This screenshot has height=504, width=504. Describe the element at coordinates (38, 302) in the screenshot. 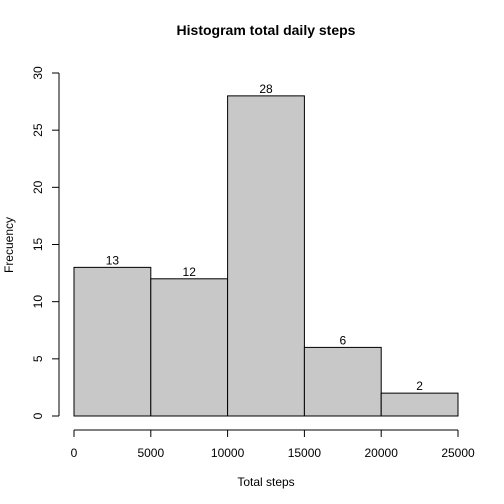

I see `y-tick-label: 10` at that location.